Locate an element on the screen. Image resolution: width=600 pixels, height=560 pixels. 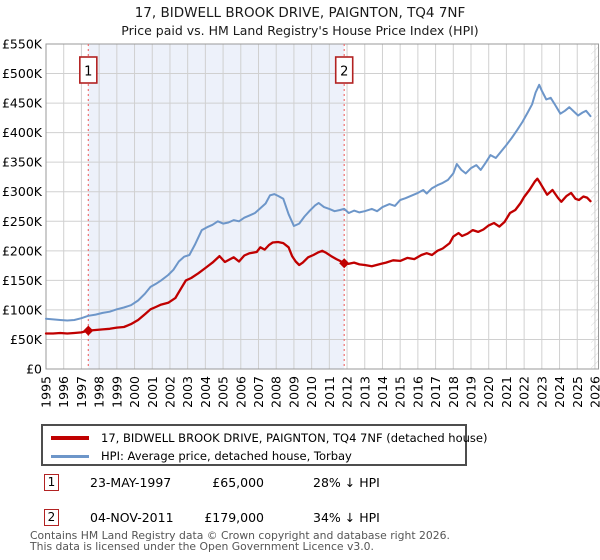
svg-text: 2026 is located at coordinates (593, 392).